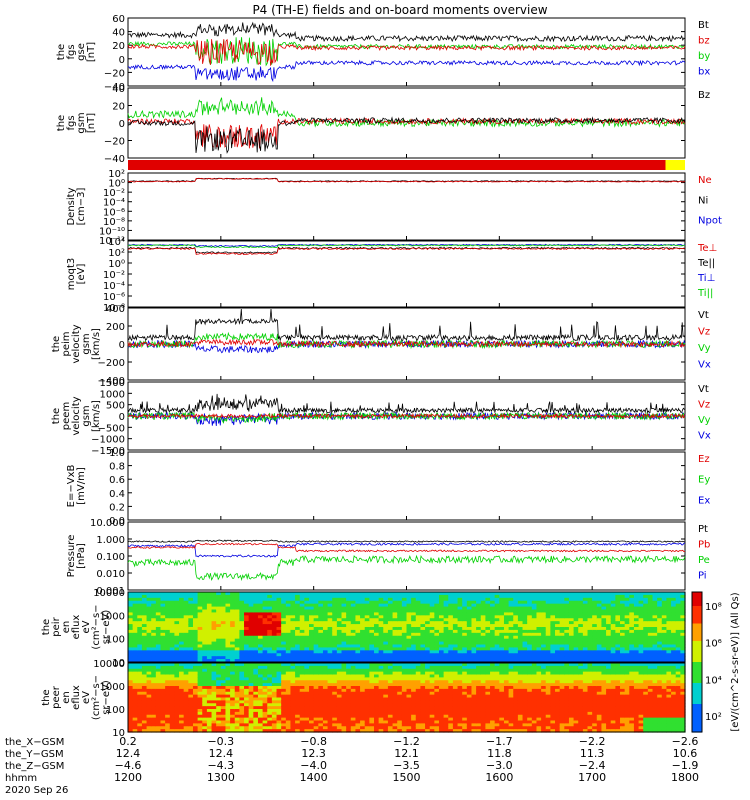 The image size is (750, 800). Describe the element at coordinates (66, 343) in the screenshot. I see `y-axis-label-line: peim` at that location.